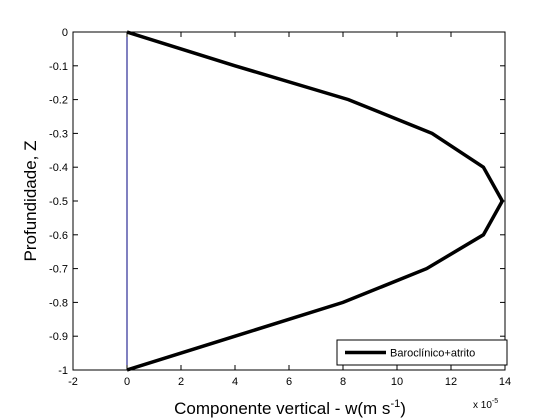  Describe the element at coordinates (73, 382) in the screenshot. I see `x-tick-label: -2` at that location.